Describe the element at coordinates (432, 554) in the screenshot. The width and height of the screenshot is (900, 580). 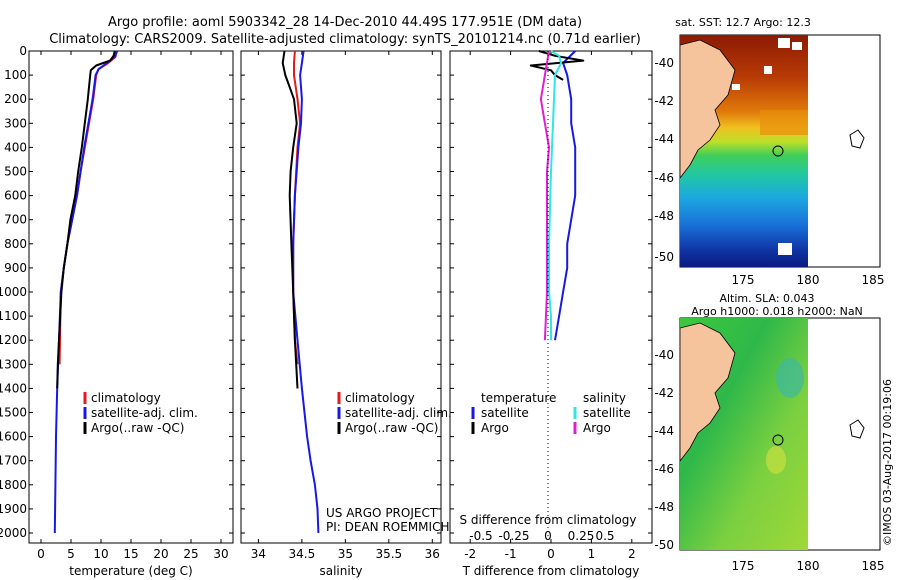
I see `x-tick-label: 36` at that location.